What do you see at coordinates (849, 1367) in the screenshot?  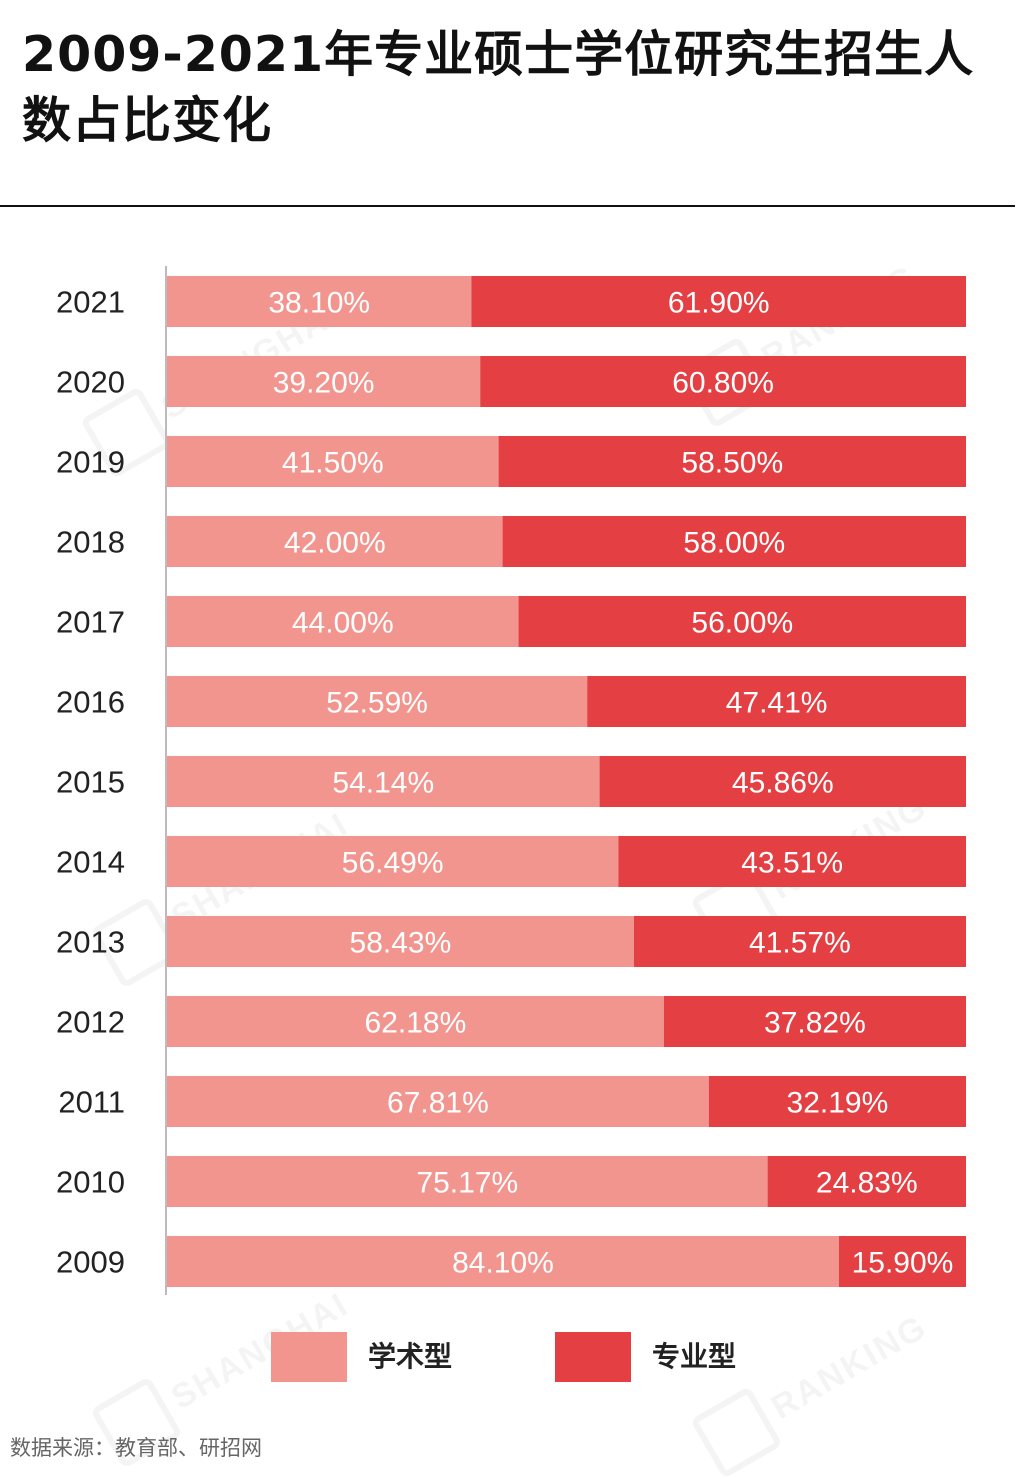 I see `watermark-text: RANKING` at bounding box center [849, 1367].